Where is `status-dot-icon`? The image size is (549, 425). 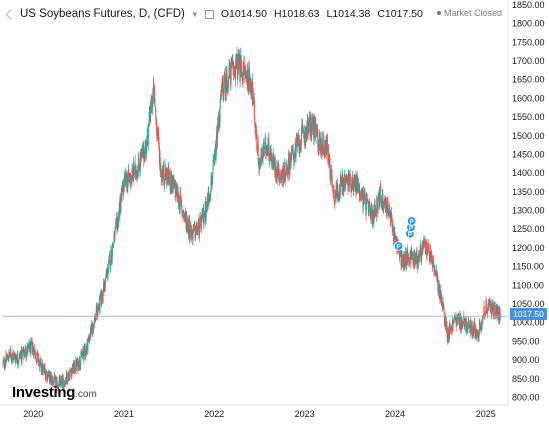
status-dot-icon is located at coordinates (438, 13).